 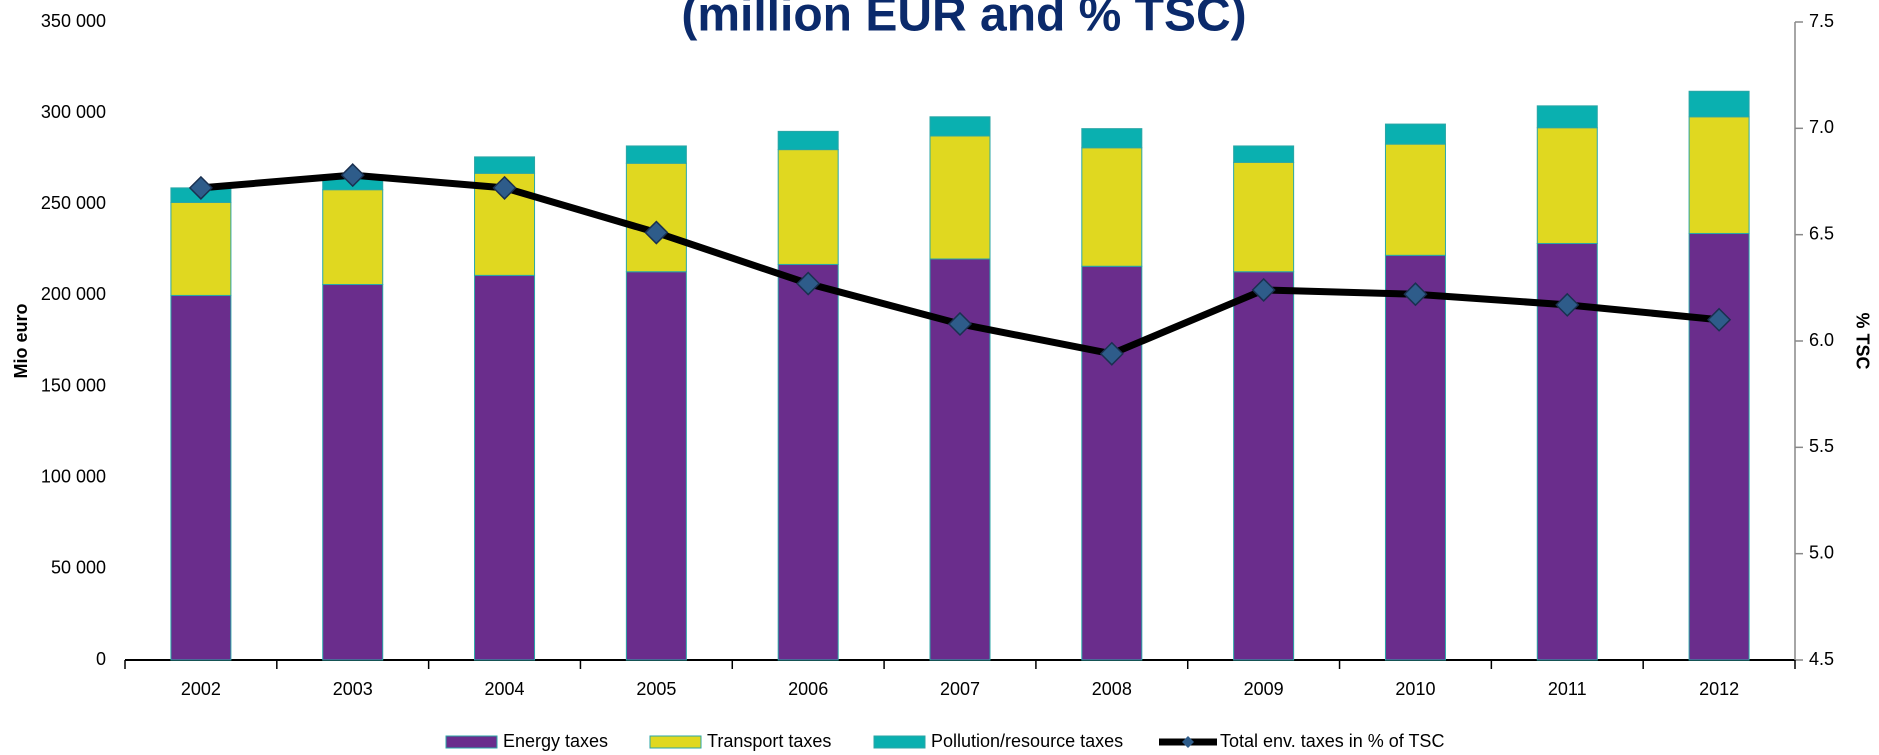 I want to click on chart-title: (million EUR and % TSC), so click(x=963, y=21).